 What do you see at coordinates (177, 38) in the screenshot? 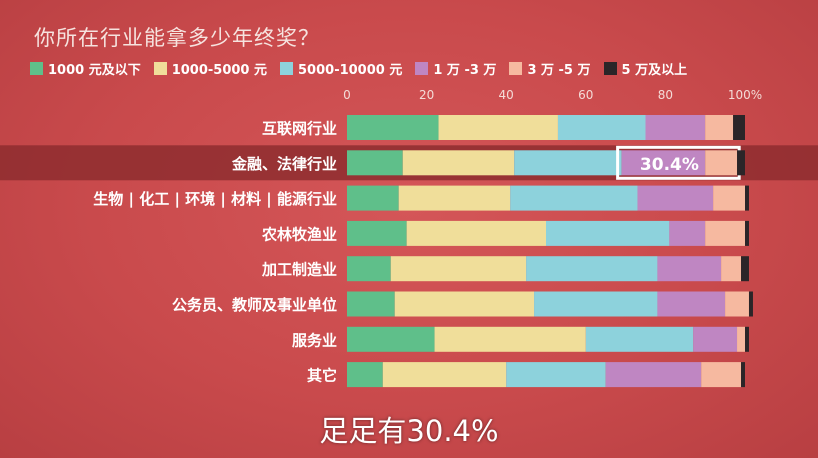
I see `chart-title: 你所在行业能拿多少年终奖？` at bounding box center [177, 38].